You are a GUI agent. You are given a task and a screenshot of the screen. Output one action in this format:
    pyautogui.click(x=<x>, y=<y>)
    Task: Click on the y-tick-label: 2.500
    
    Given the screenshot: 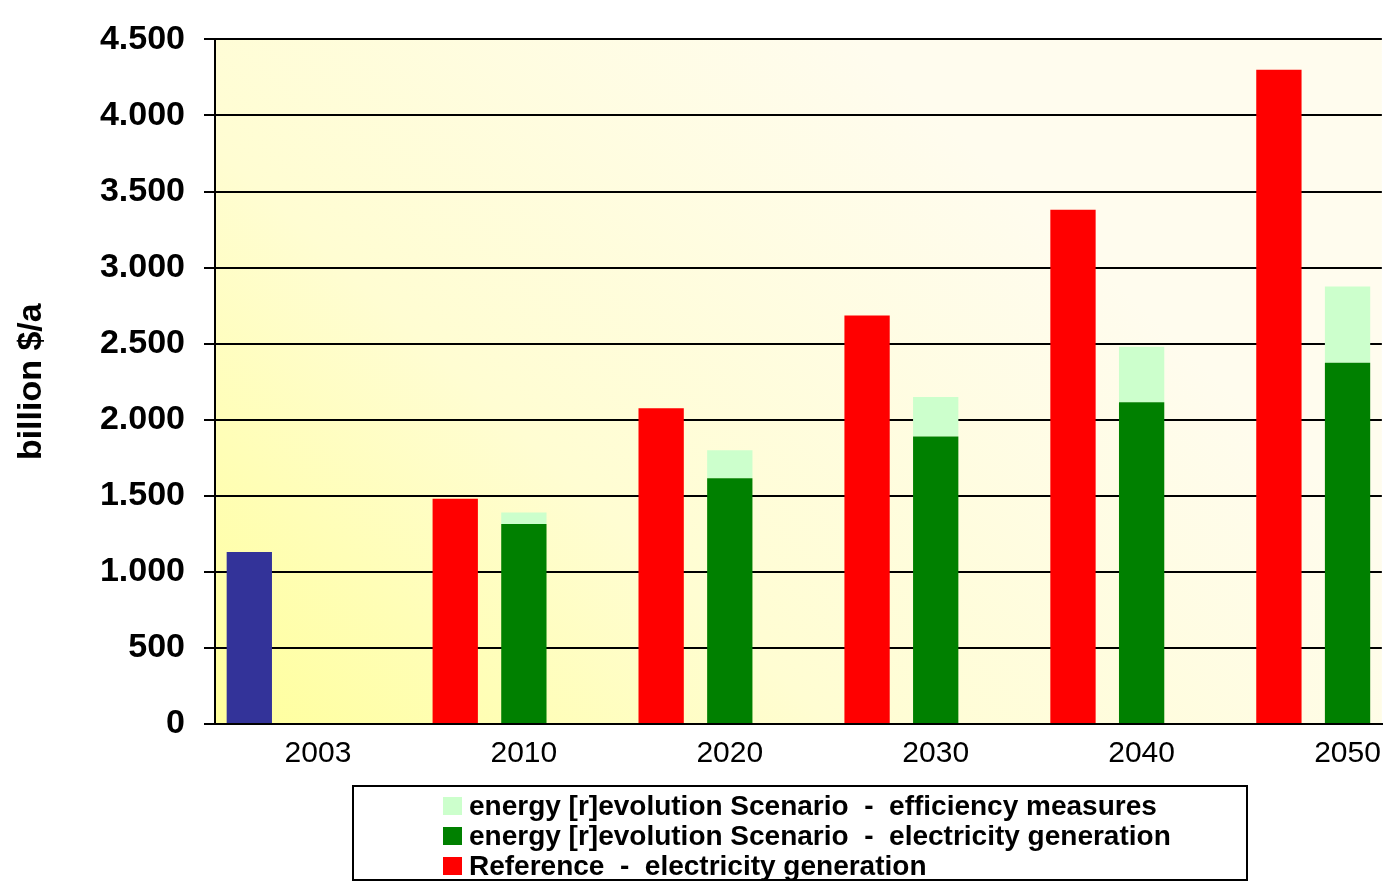 What is the action you would take?
    pyautogui.click(x=142, y=341)
    